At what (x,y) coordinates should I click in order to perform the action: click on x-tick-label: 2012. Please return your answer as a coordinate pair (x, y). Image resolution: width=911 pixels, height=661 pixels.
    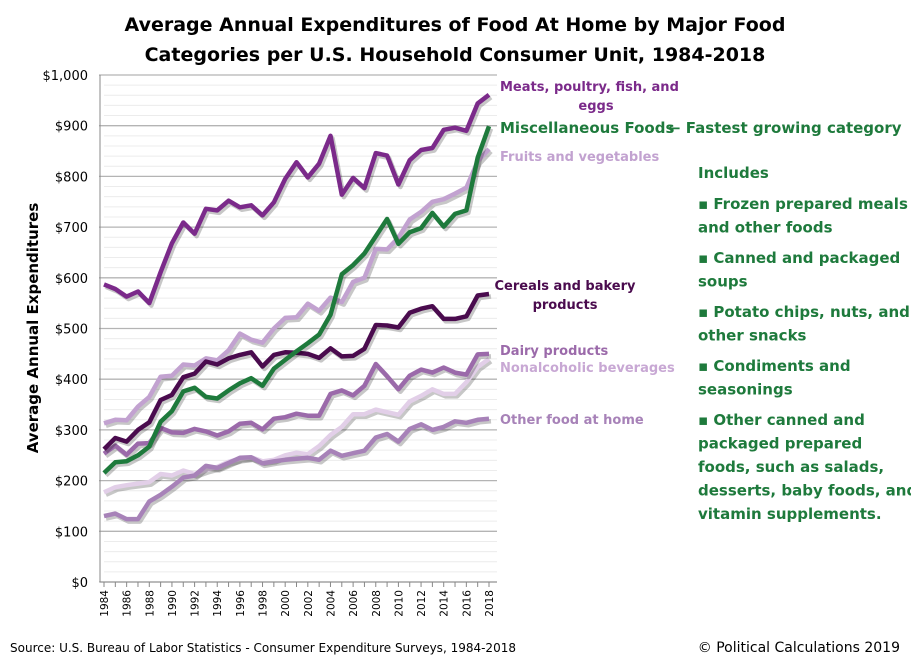
    Looking at the image, I should click on (422, 603).